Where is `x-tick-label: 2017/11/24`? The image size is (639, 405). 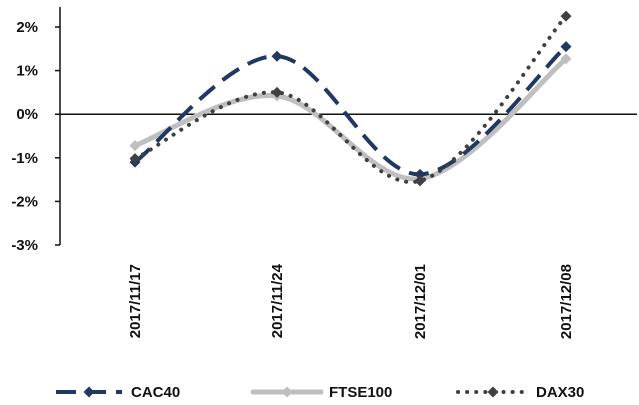 x-tick-label: 2017/11/24 is located at coordinates (277, 300).